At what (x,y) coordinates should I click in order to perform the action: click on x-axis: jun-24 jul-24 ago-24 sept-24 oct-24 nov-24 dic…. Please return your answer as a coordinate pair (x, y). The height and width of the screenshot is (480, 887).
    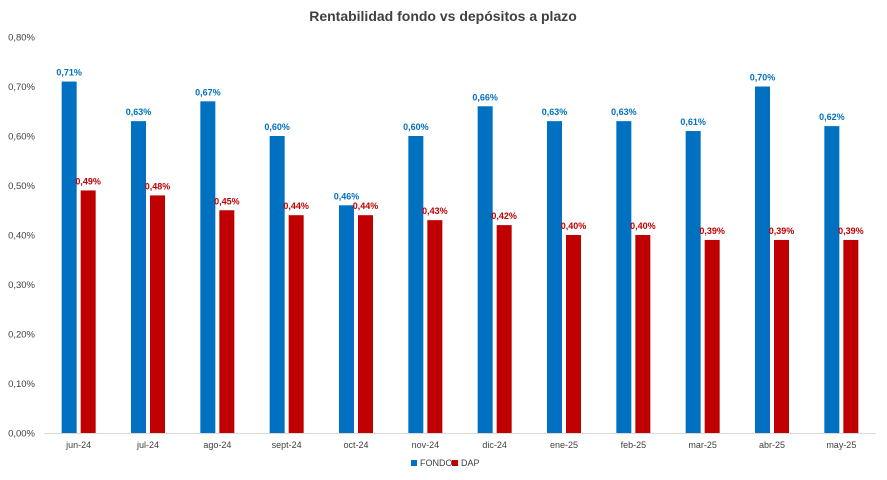
    Looking at the image, I should click on (460, 441).